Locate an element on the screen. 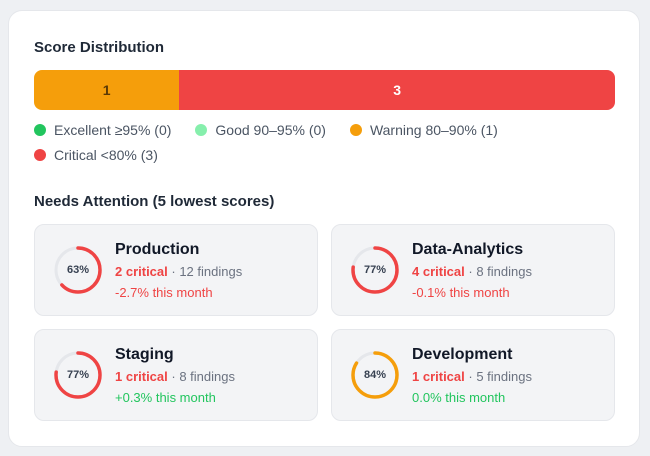 The image size is (650, 456). monthly-trend: -2.7% this month is located at coordinates (164, 292).